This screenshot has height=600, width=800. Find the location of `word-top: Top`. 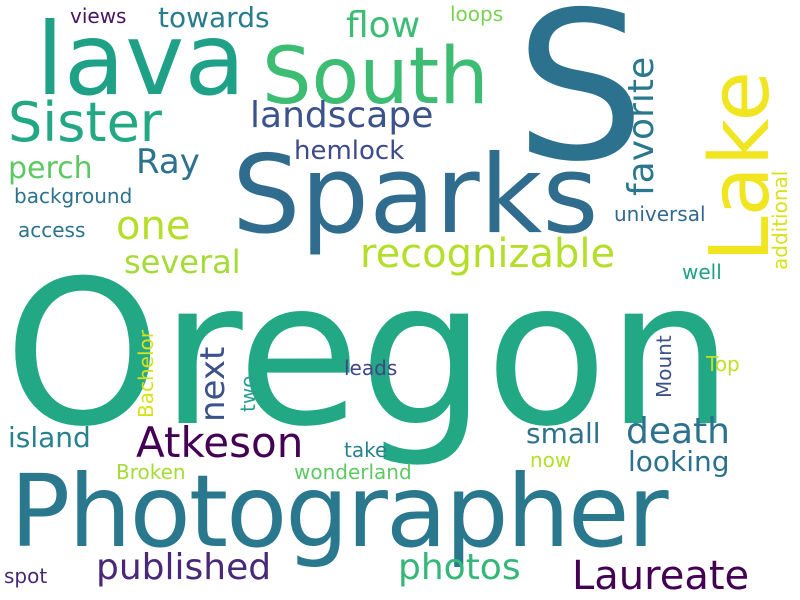

word-top: Top is located at coordinates (723, 364).